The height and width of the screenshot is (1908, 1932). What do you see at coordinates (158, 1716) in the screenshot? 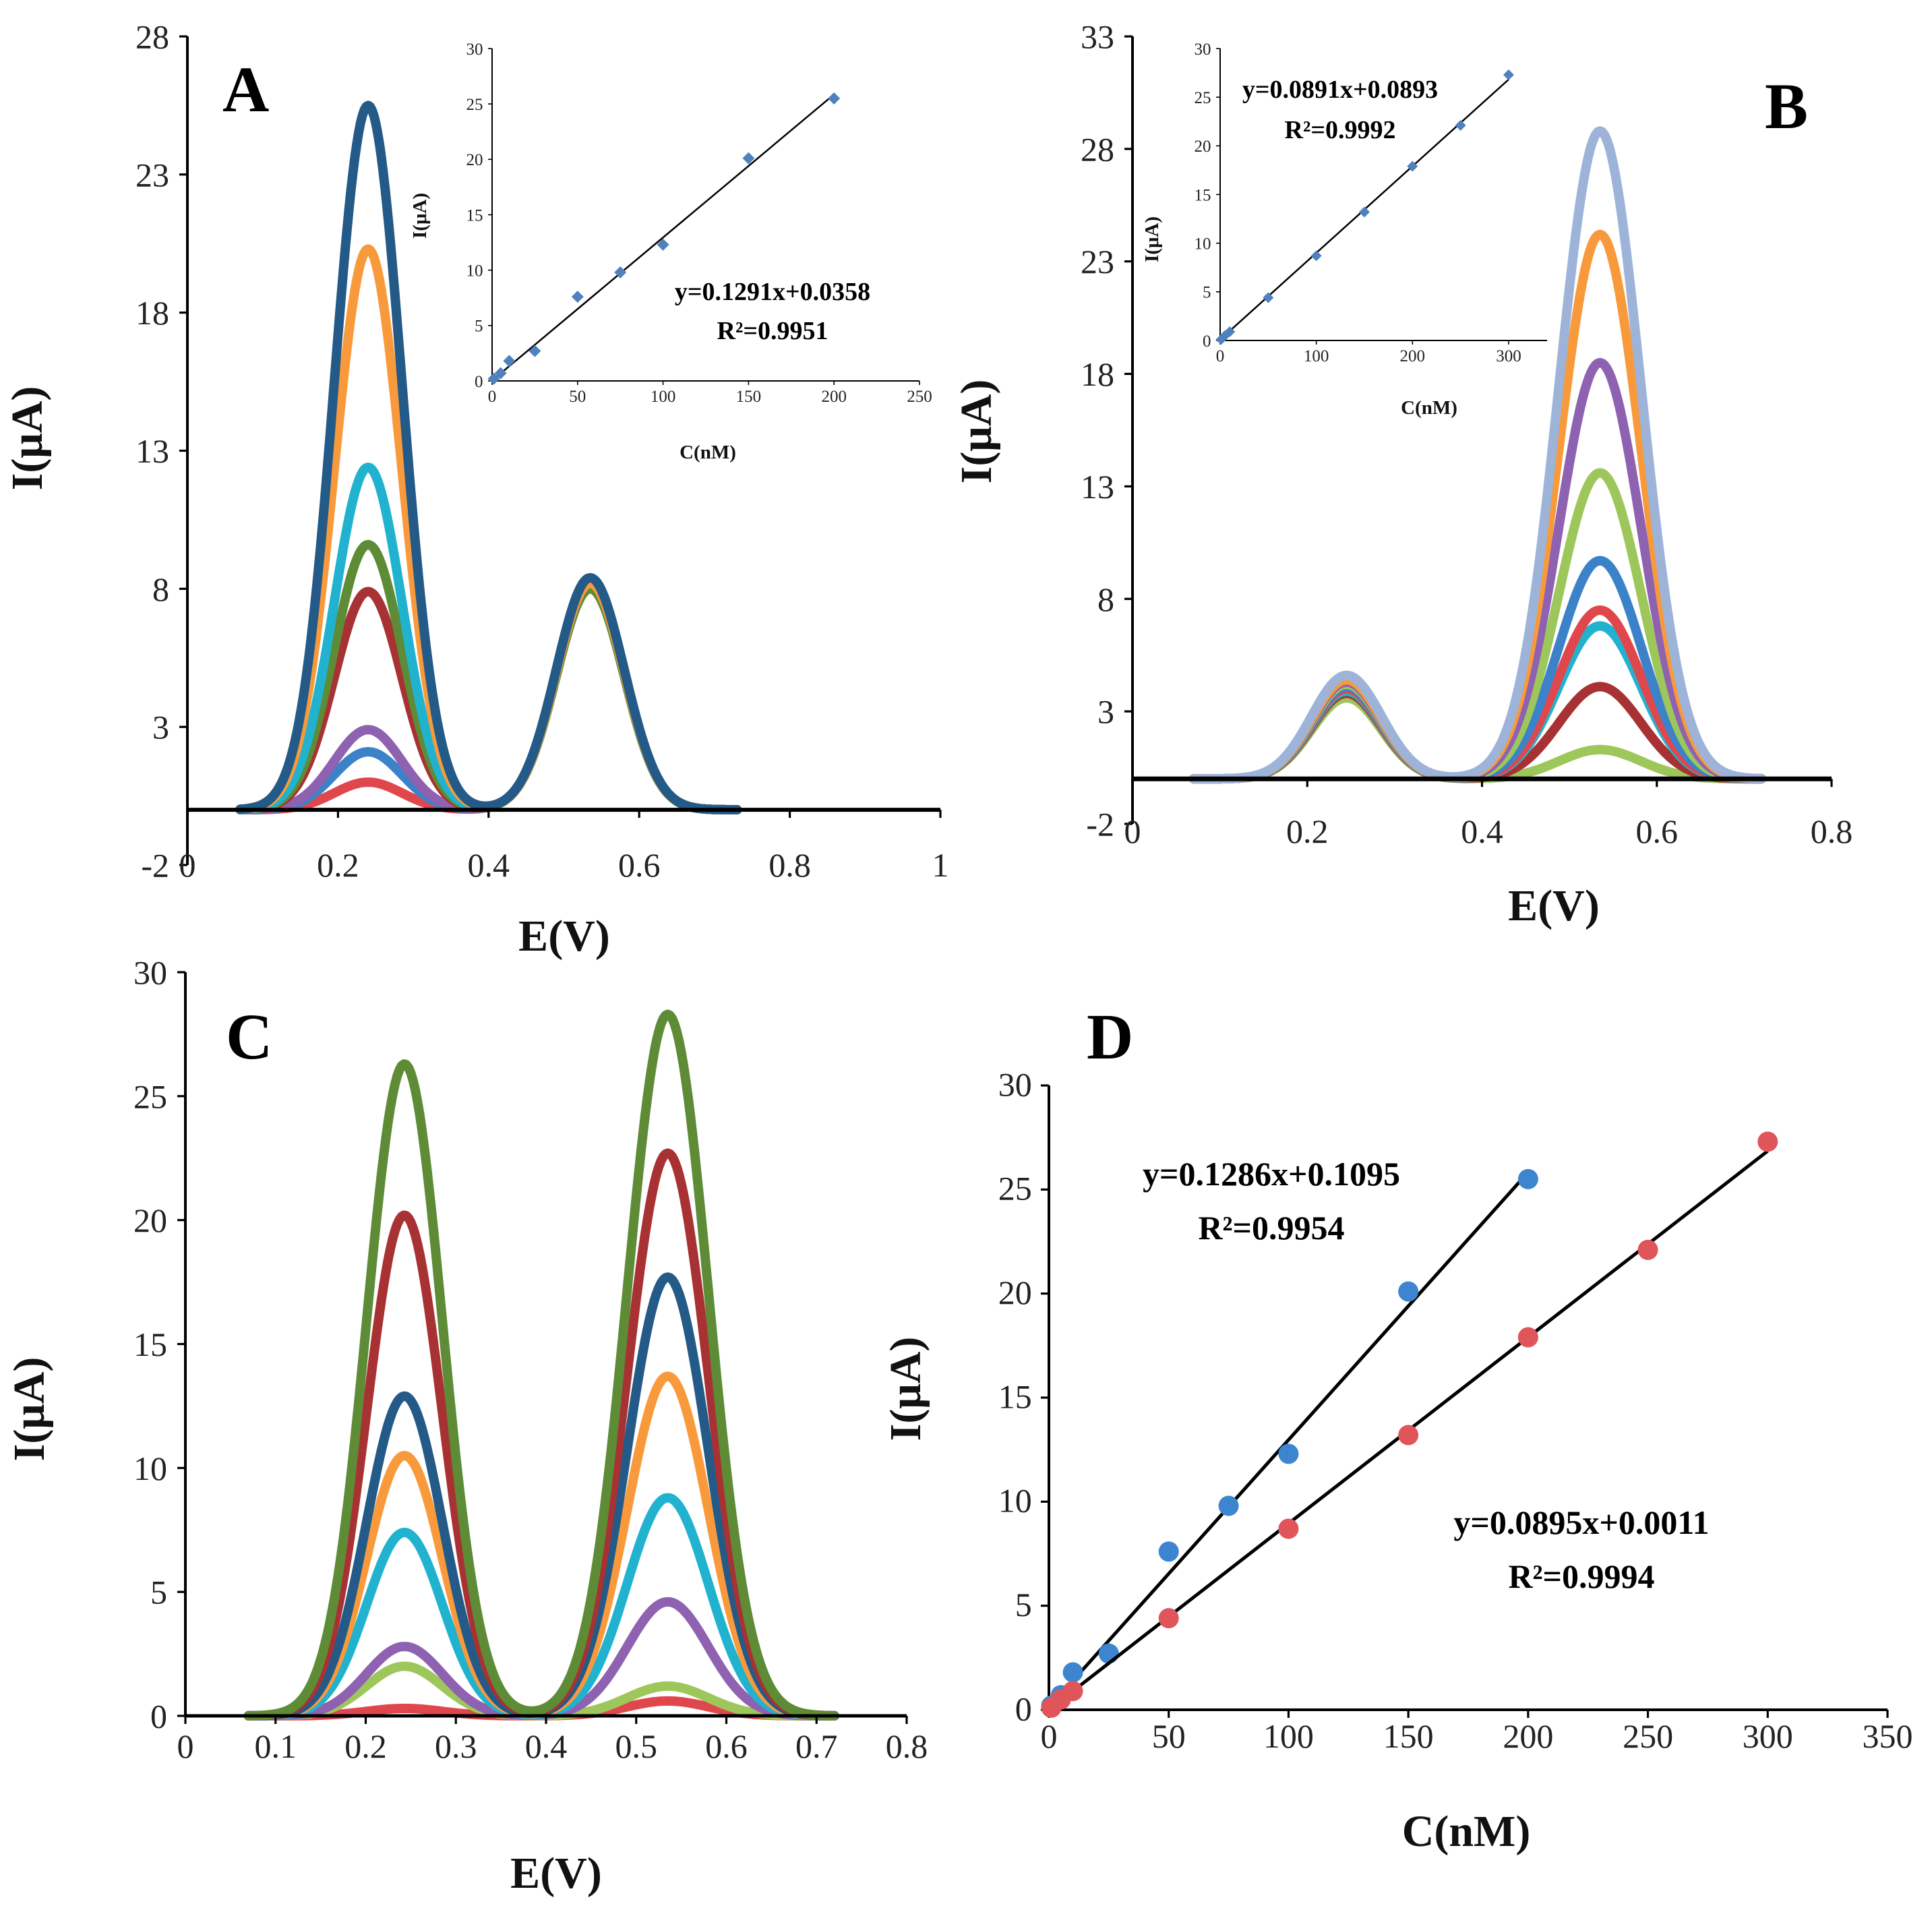
I see `panel-c-y-tick-label: 0` at bounding box center [158, 1716].